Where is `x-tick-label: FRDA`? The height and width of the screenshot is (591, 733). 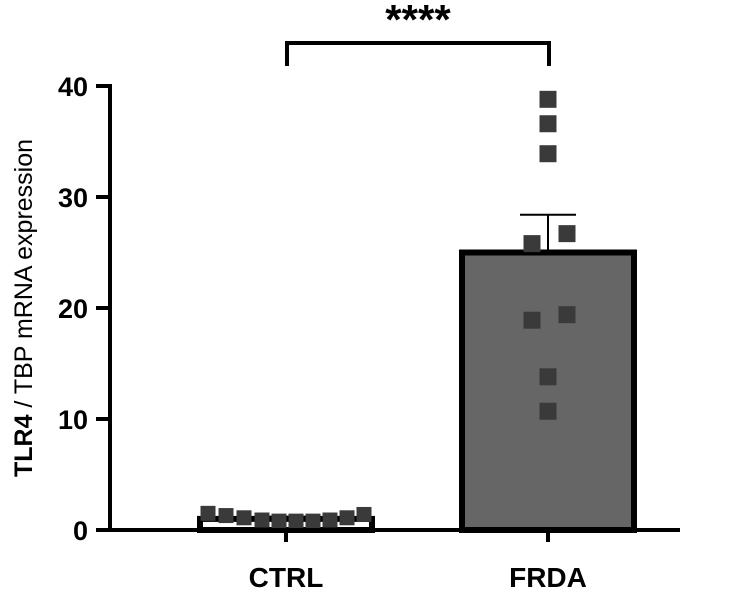
x-tick-label: FRDA is located at coordinates (548, 576).